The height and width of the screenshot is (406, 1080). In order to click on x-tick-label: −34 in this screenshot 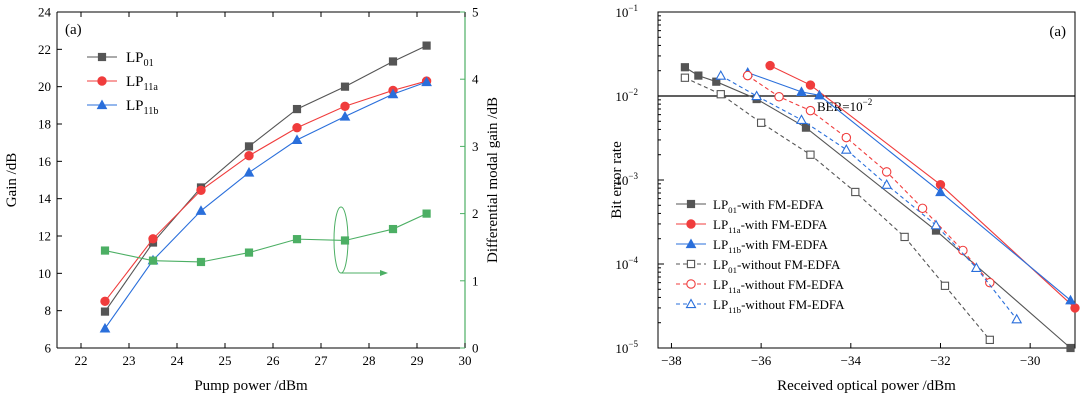, I will do `click(851, 360)`.